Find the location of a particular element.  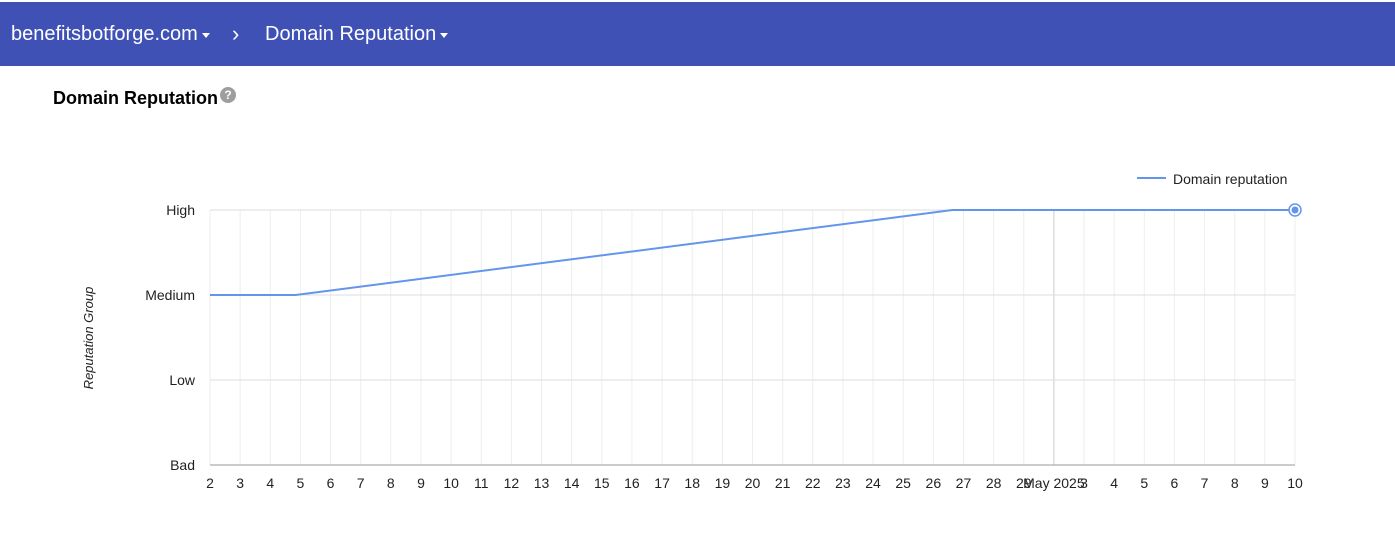

x-tick-label: 22 is located at coordinates (813, 483).